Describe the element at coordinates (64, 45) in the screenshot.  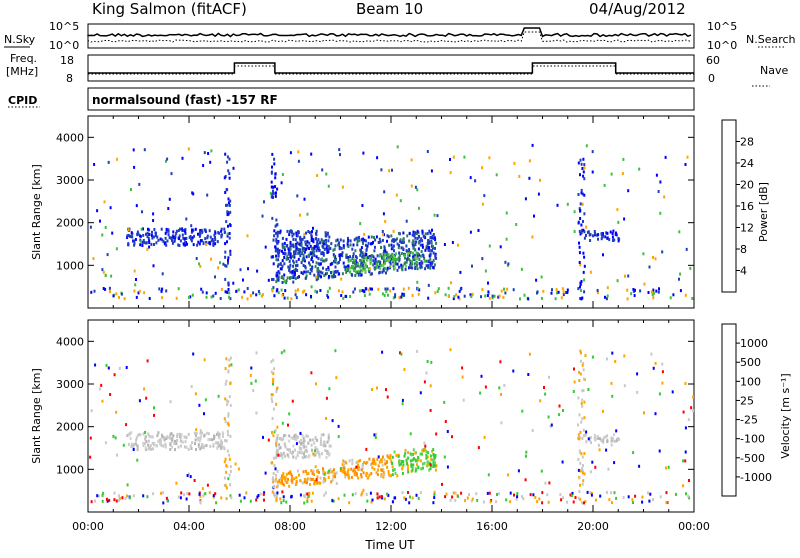
I see `nsky-tick-bottom: 10^0` at that location.